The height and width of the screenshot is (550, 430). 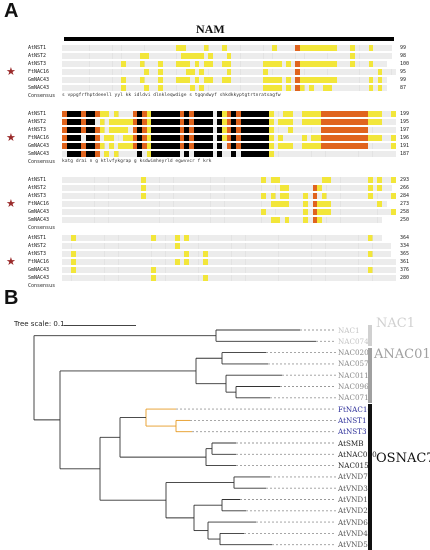 What do you see at coordinates (353, 375) in the screenshot?
I see `tree-leaf-label: NAC011` at bounding box center [353, 375].